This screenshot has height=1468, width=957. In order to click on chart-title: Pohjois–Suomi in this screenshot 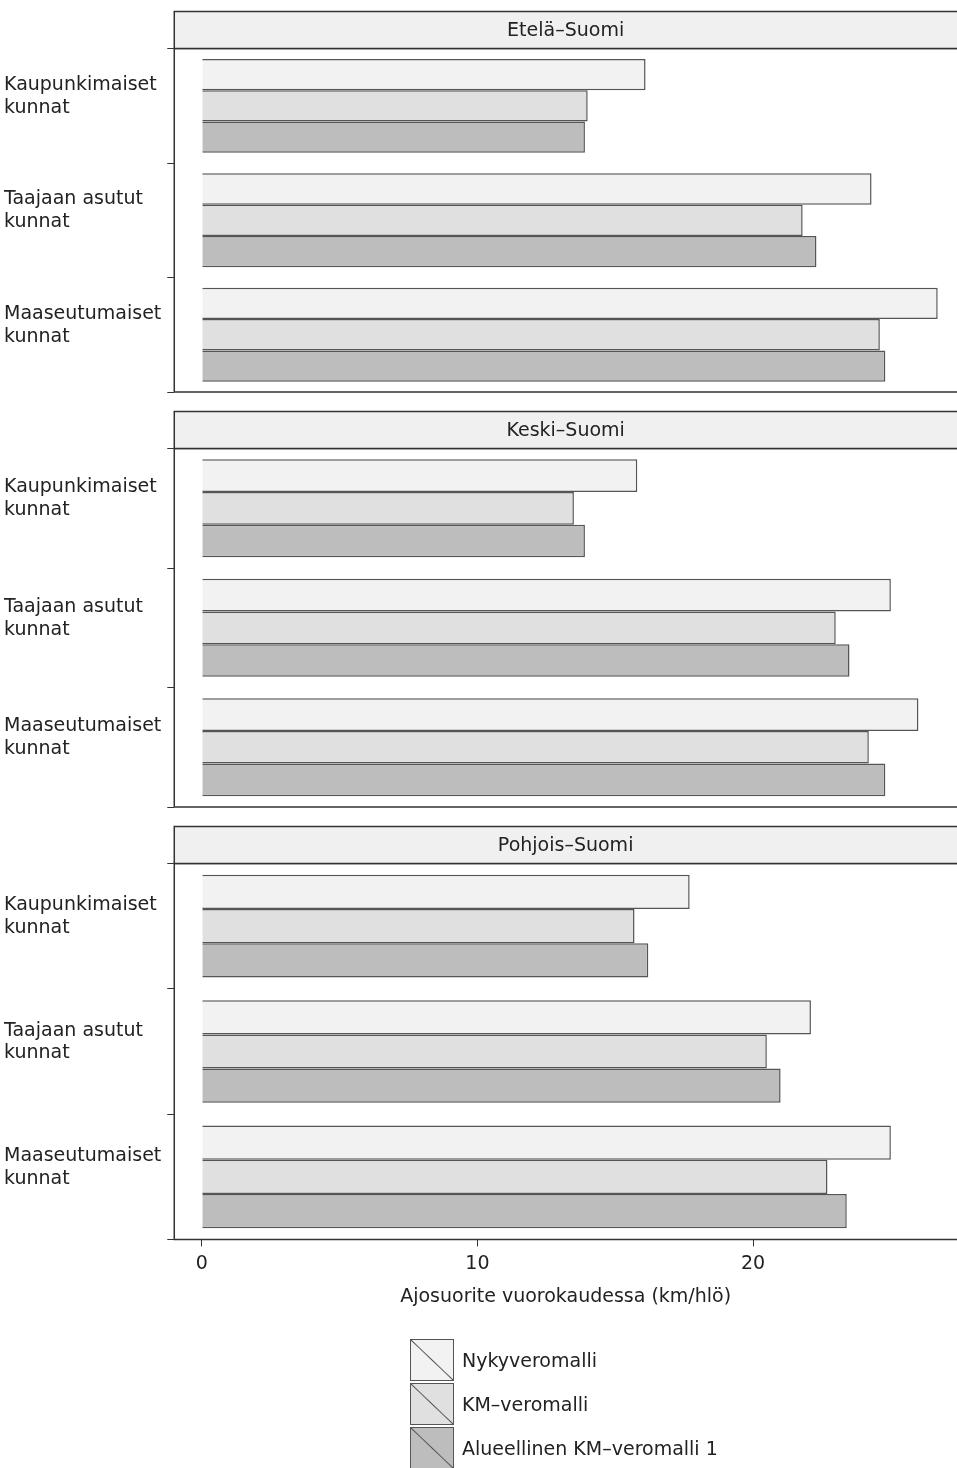, I will do `click(565, 843)`.